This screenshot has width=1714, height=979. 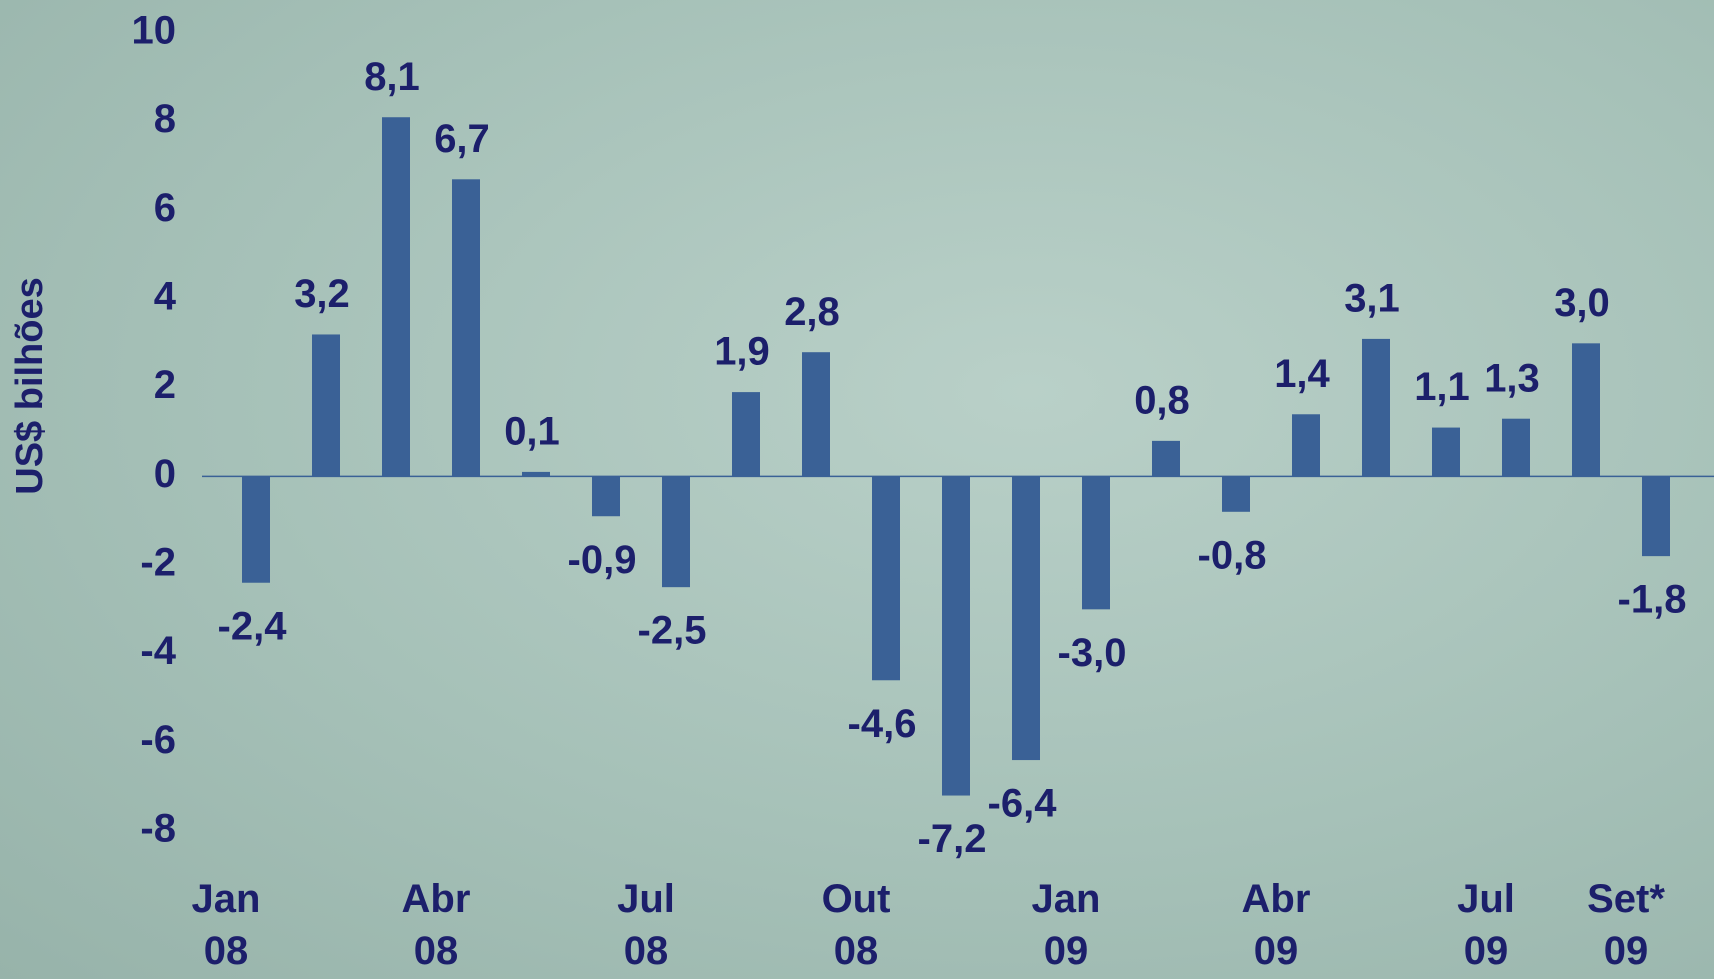 I want to click on value-label: -1,8, so click(x=1652, y=600).